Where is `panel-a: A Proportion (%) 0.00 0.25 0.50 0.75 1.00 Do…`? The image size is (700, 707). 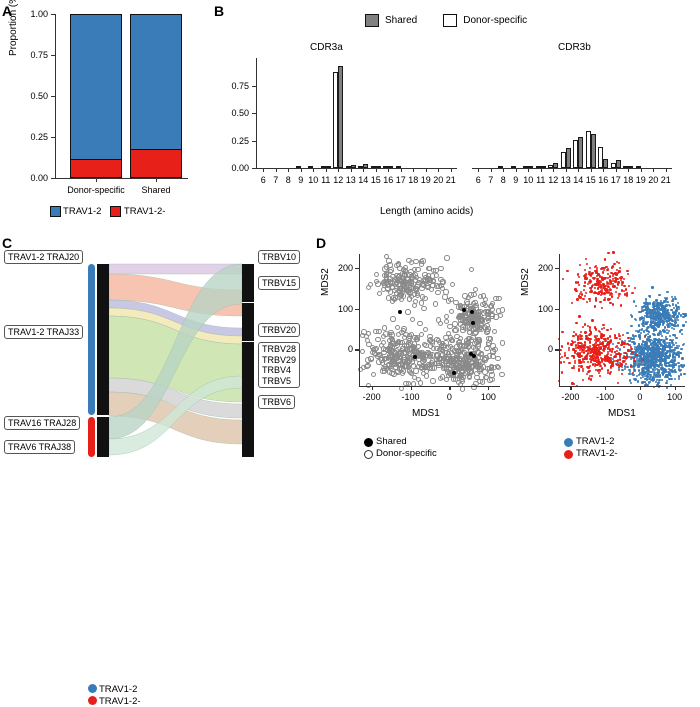
panel-a: A Proportion (%) 0.00 0.25 0.50 0.75 1.00 Do… is located at coordinates (105, 116).